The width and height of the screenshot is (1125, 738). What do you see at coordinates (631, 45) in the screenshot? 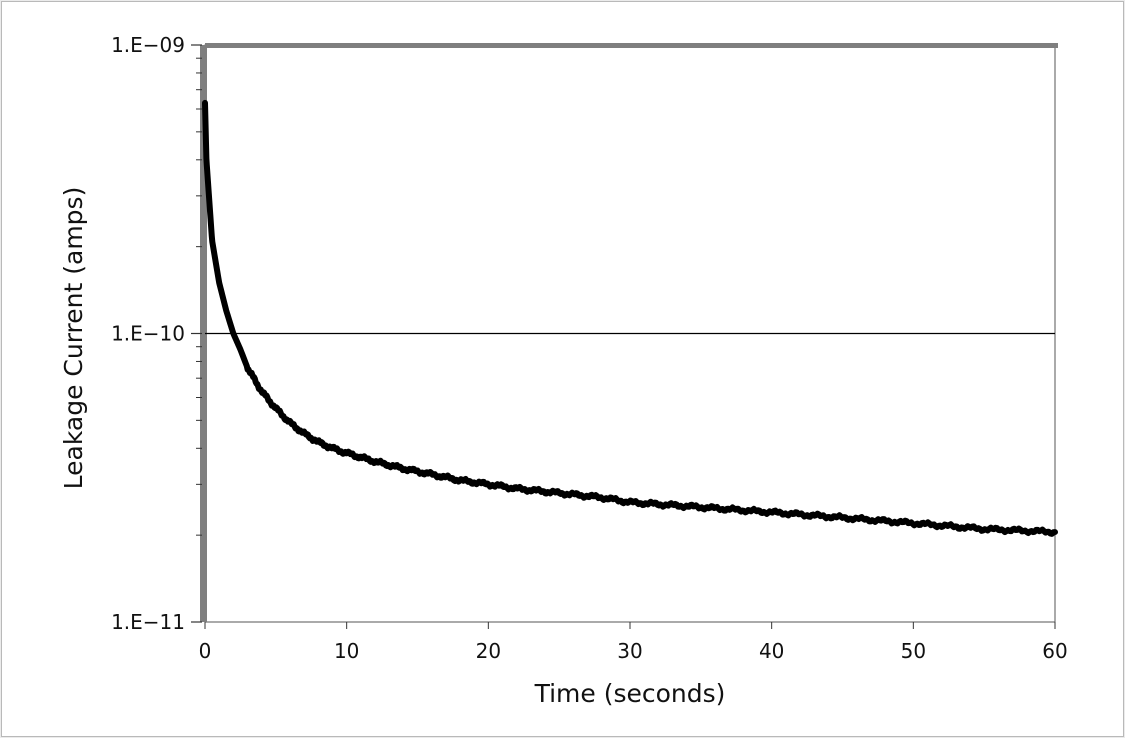
I see `plot-top-edge` at bounding box center [631, 45].